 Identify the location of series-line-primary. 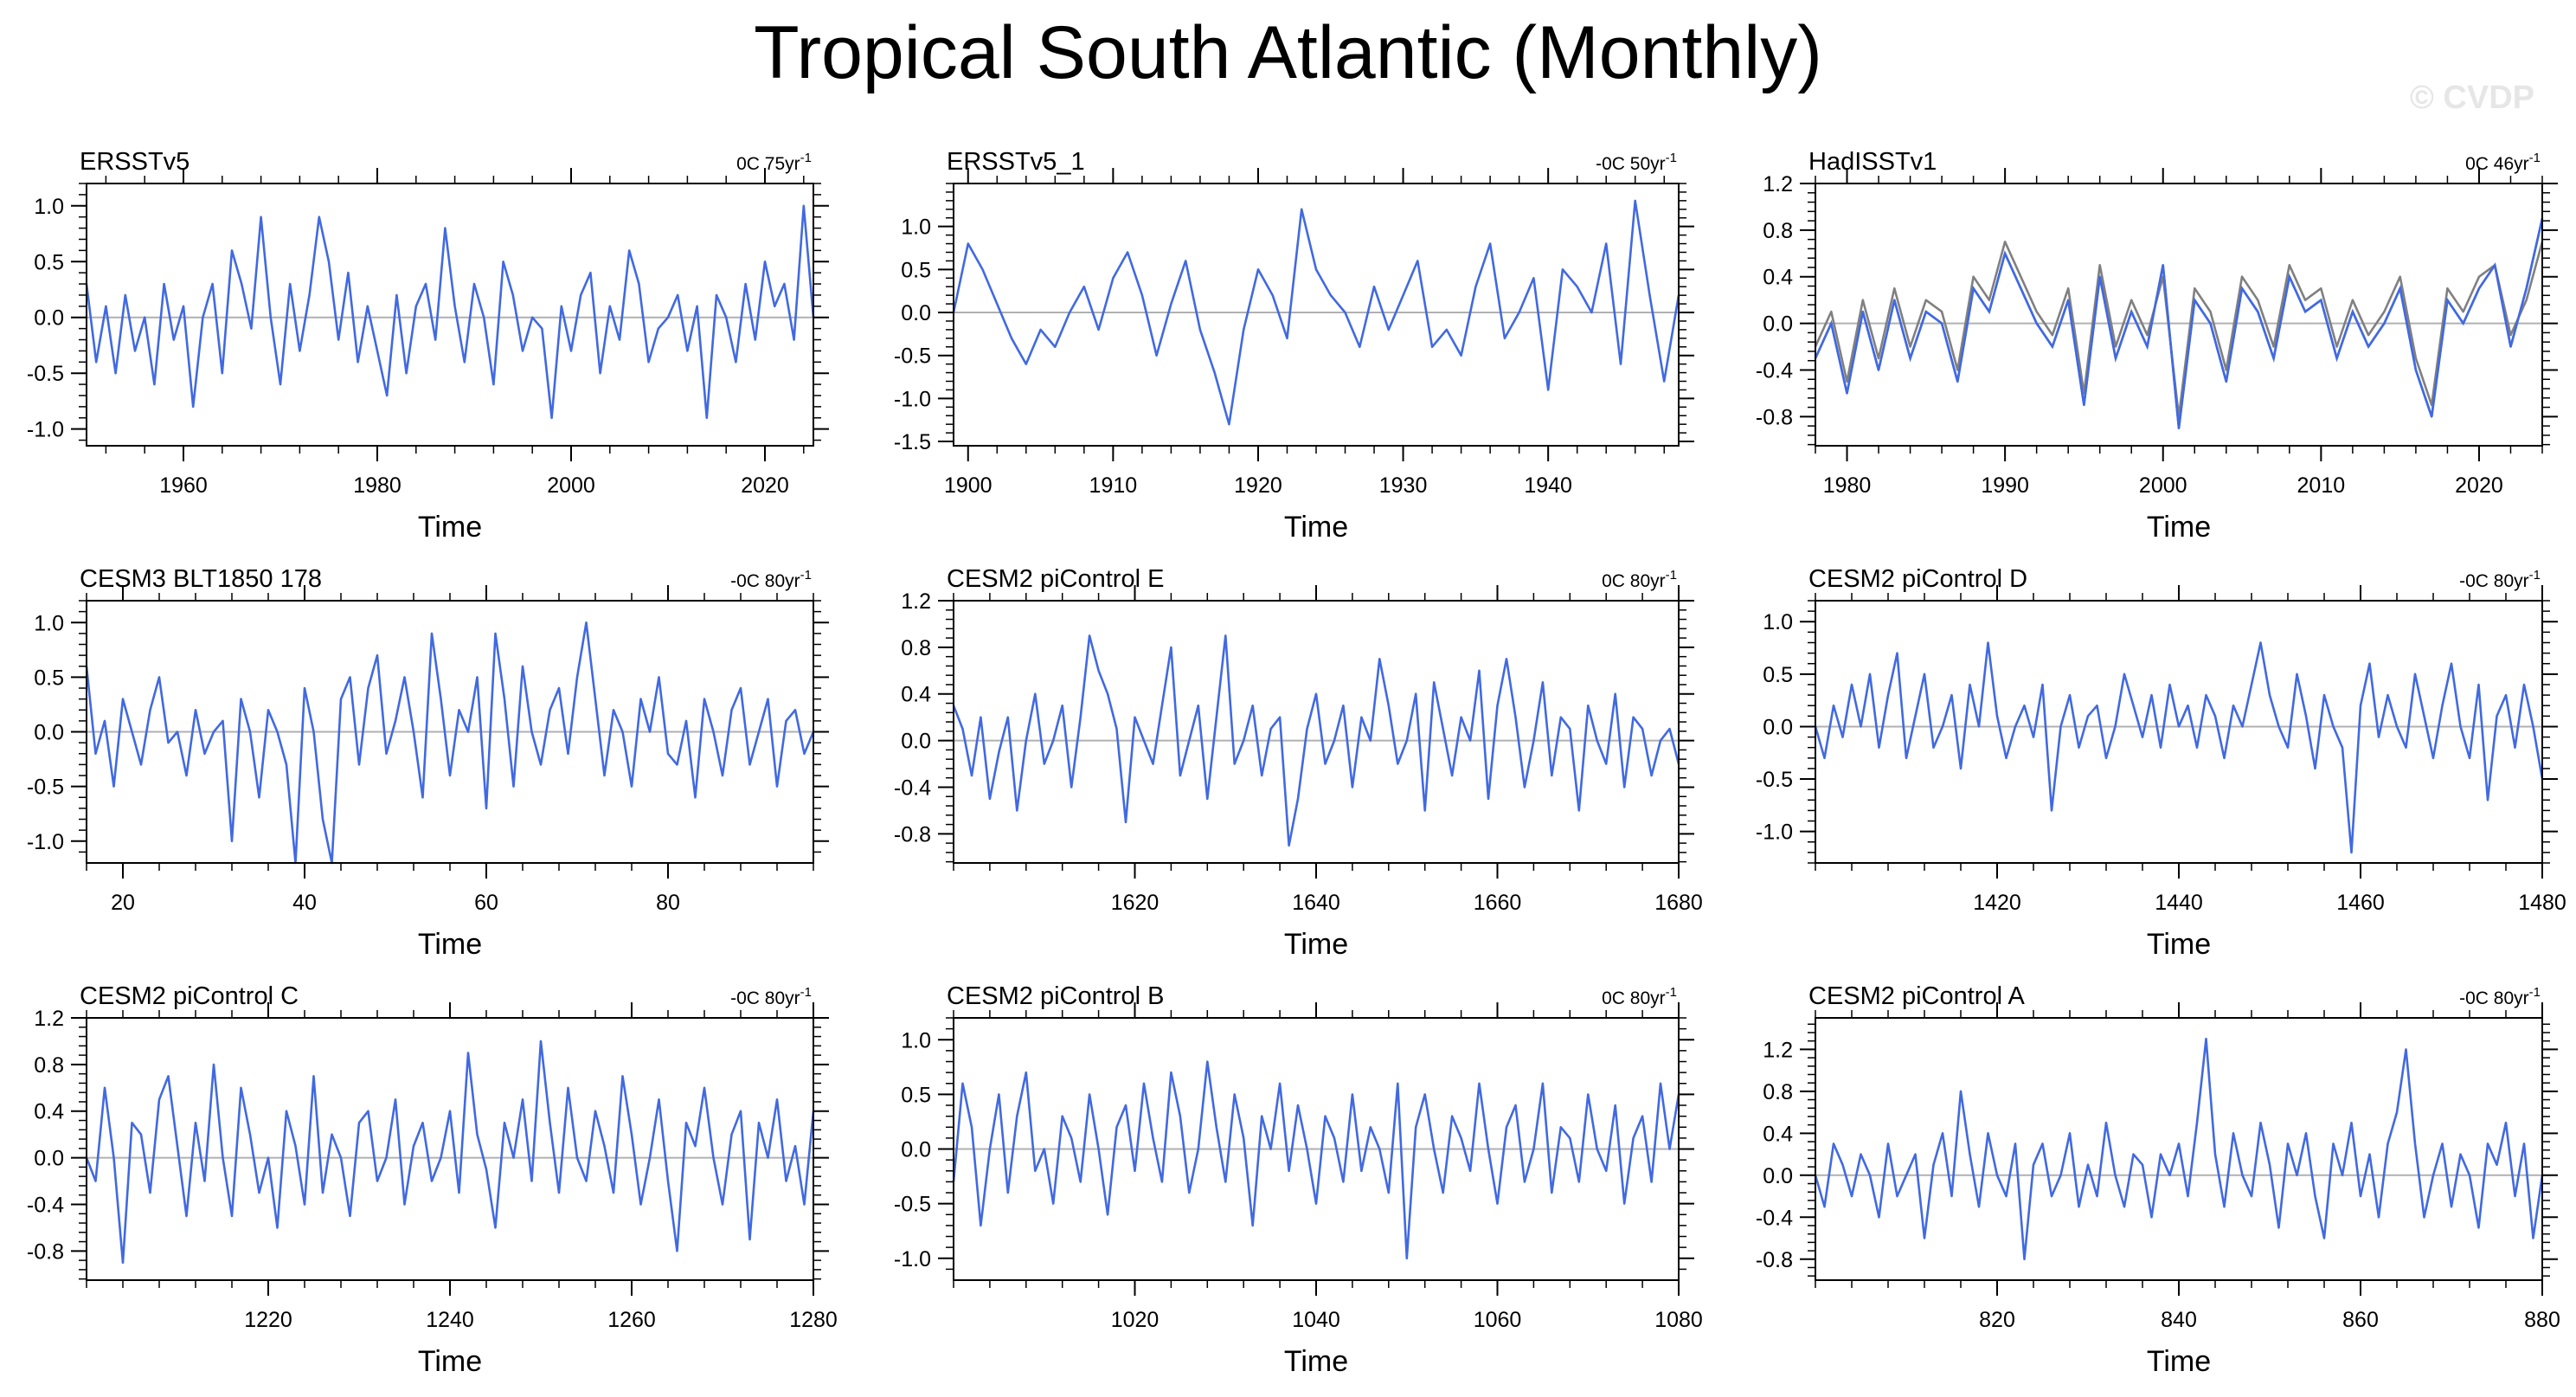
(2179, 323).